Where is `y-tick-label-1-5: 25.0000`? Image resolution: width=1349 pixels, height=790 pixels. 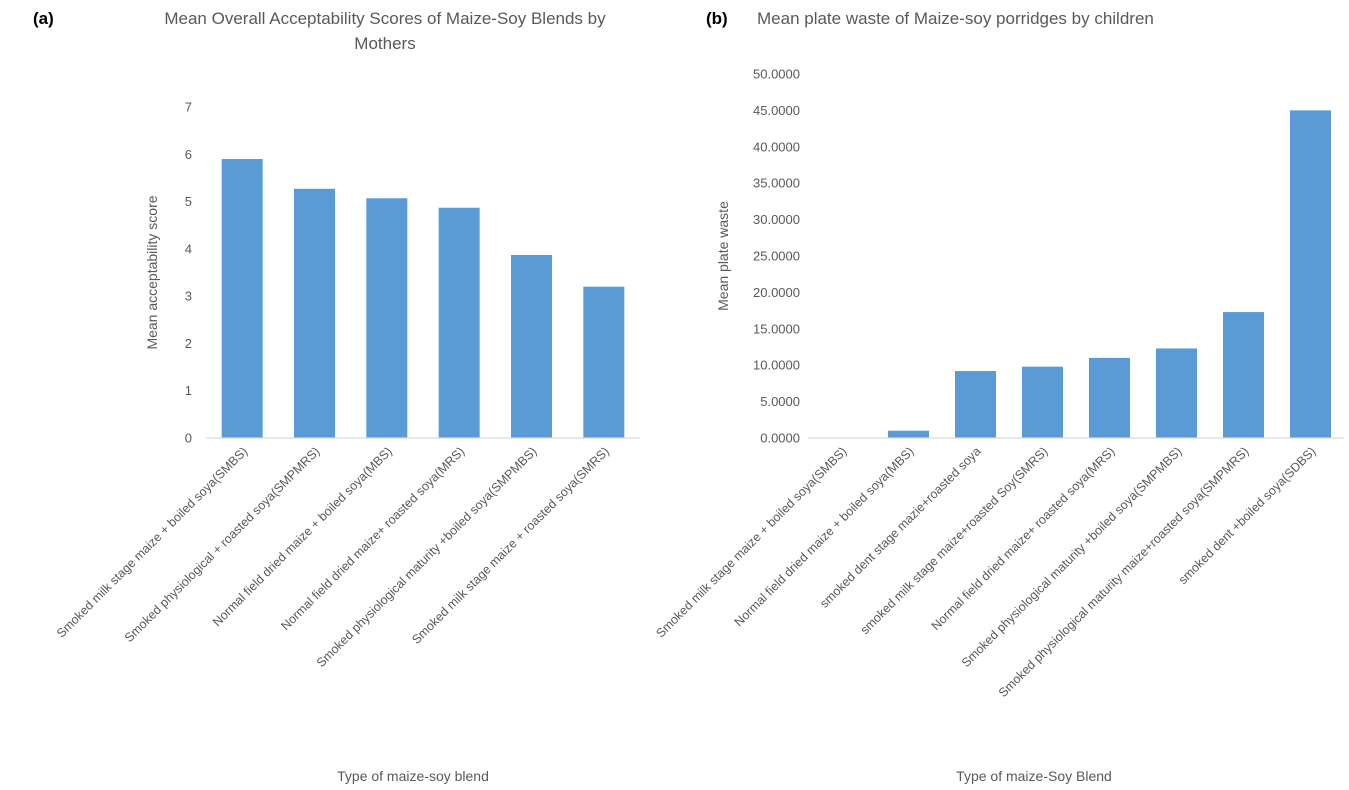
y-tick-label-1-5: 25.0000 is located at coordinates (776, 256).